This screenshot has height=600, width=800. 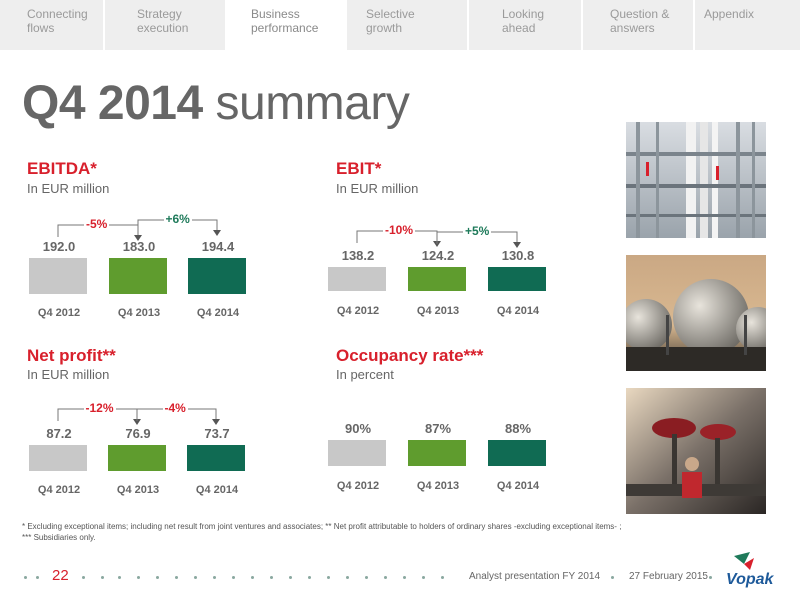 I want to click on tab-strategy-execution: Strategy execution, so click(x=165, y=25).